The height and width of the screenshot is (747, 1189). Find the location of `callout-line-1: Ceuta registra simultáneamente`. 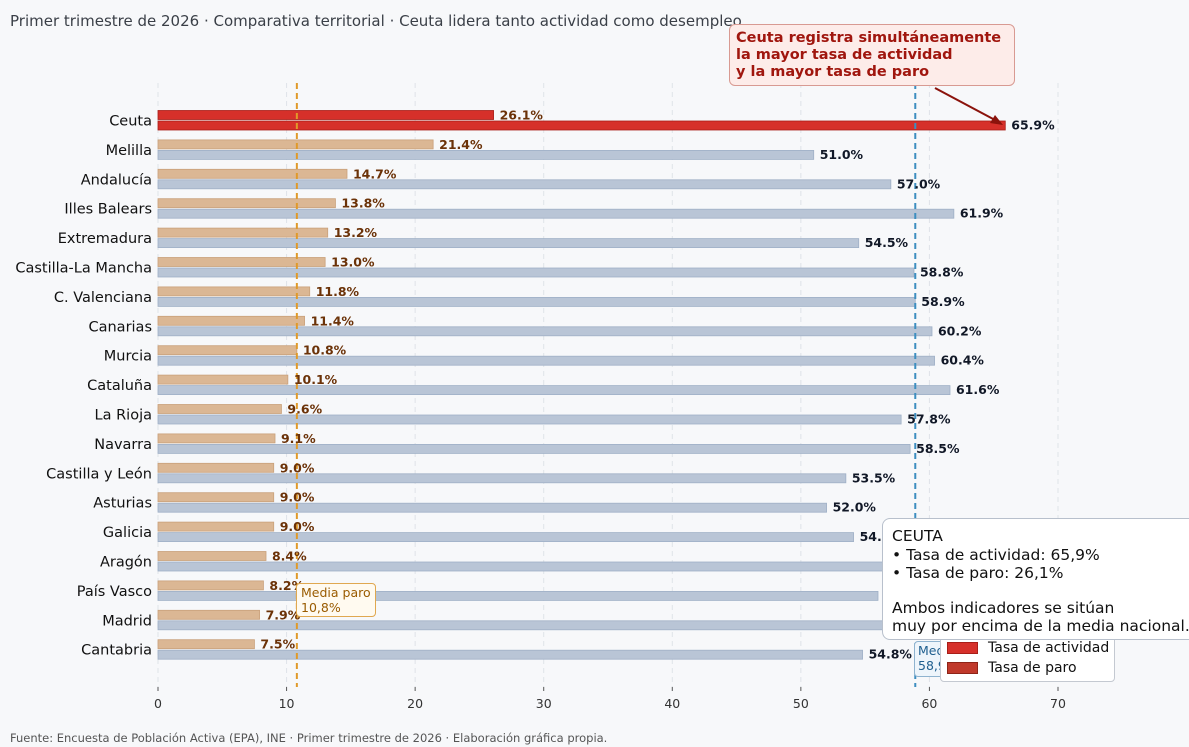

callout-line-1: Ceuta registra simultáneamente is located at coordinates (869, 38).